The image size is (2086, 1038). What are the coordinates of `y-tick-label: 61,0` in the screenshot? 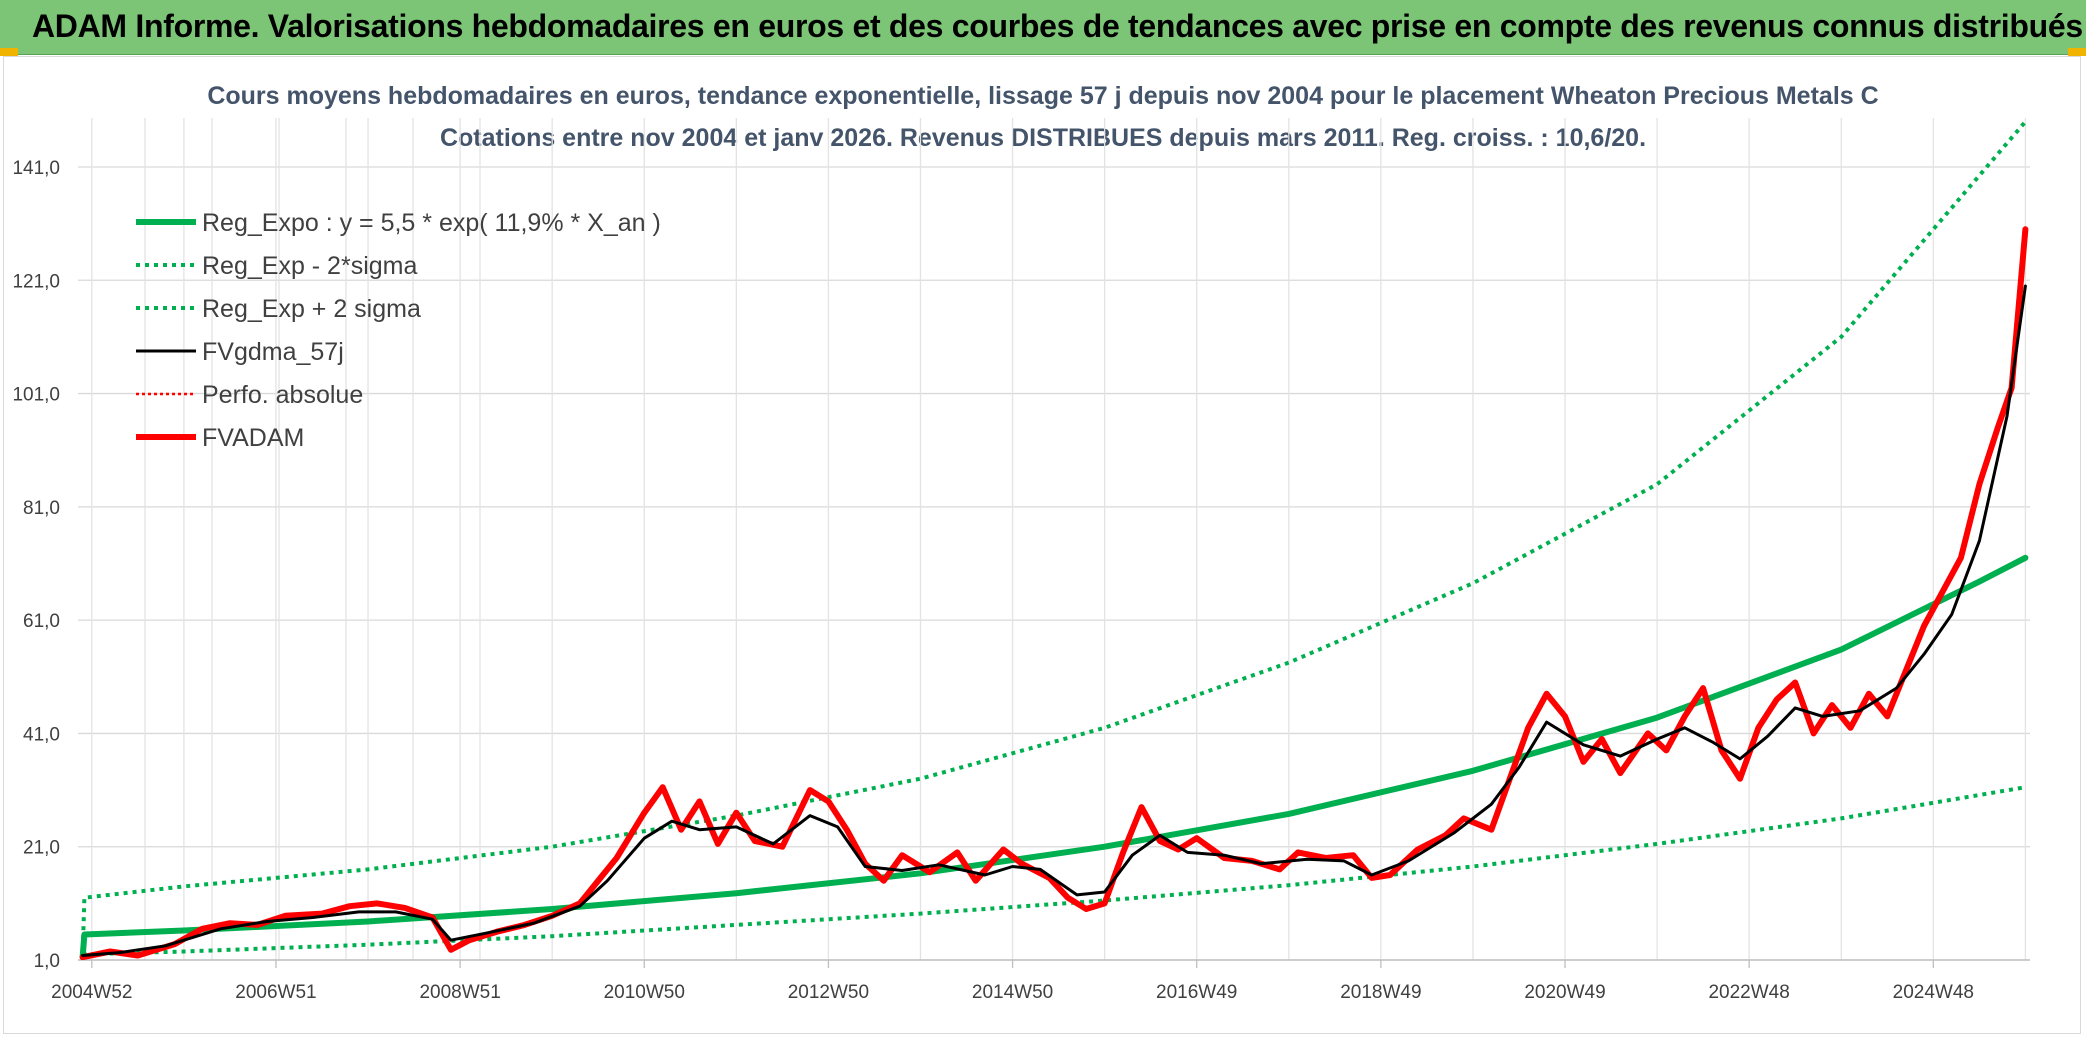 It's located at (41, 621).